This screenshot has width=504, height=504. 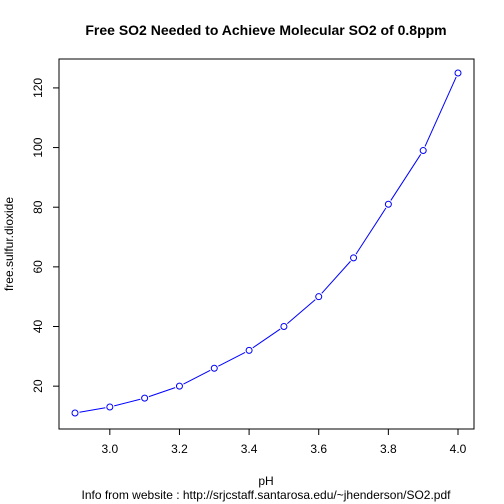 I want to click on y-tick-label: 80, so click(x=38, y=207).